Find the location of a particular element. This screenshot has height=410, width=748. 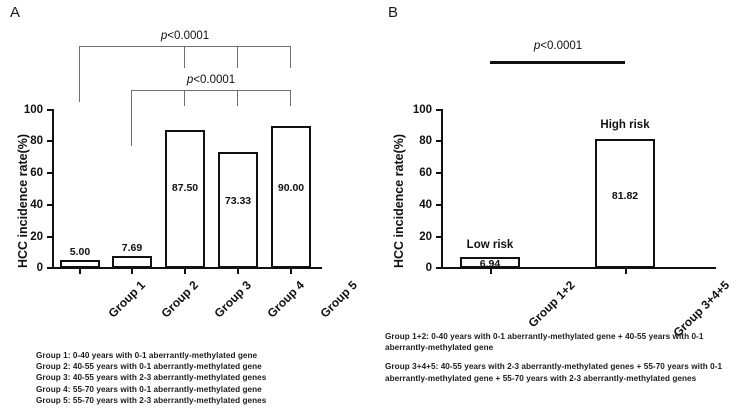

x-label-group-1: Group 1 is located at coordinates (126, 299).